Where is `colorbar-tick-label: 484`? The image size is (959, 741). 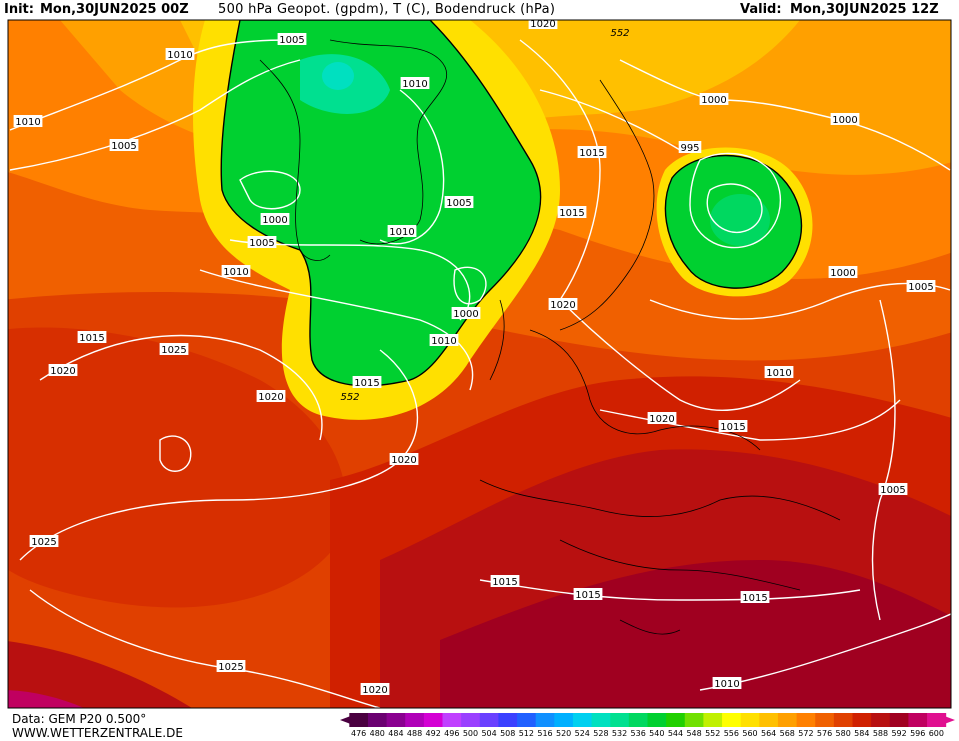
colorbar-tick-label: 484 is located at coordinates (395, 733).